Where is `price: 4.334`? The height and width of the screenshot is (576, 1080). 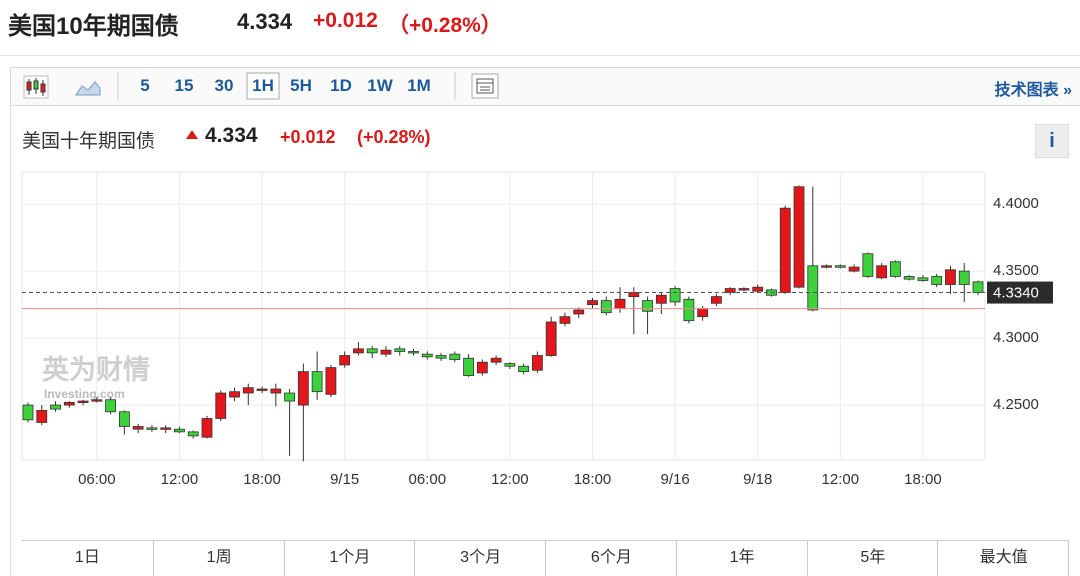
price: 4.334 is located at coordinates (265, 21).